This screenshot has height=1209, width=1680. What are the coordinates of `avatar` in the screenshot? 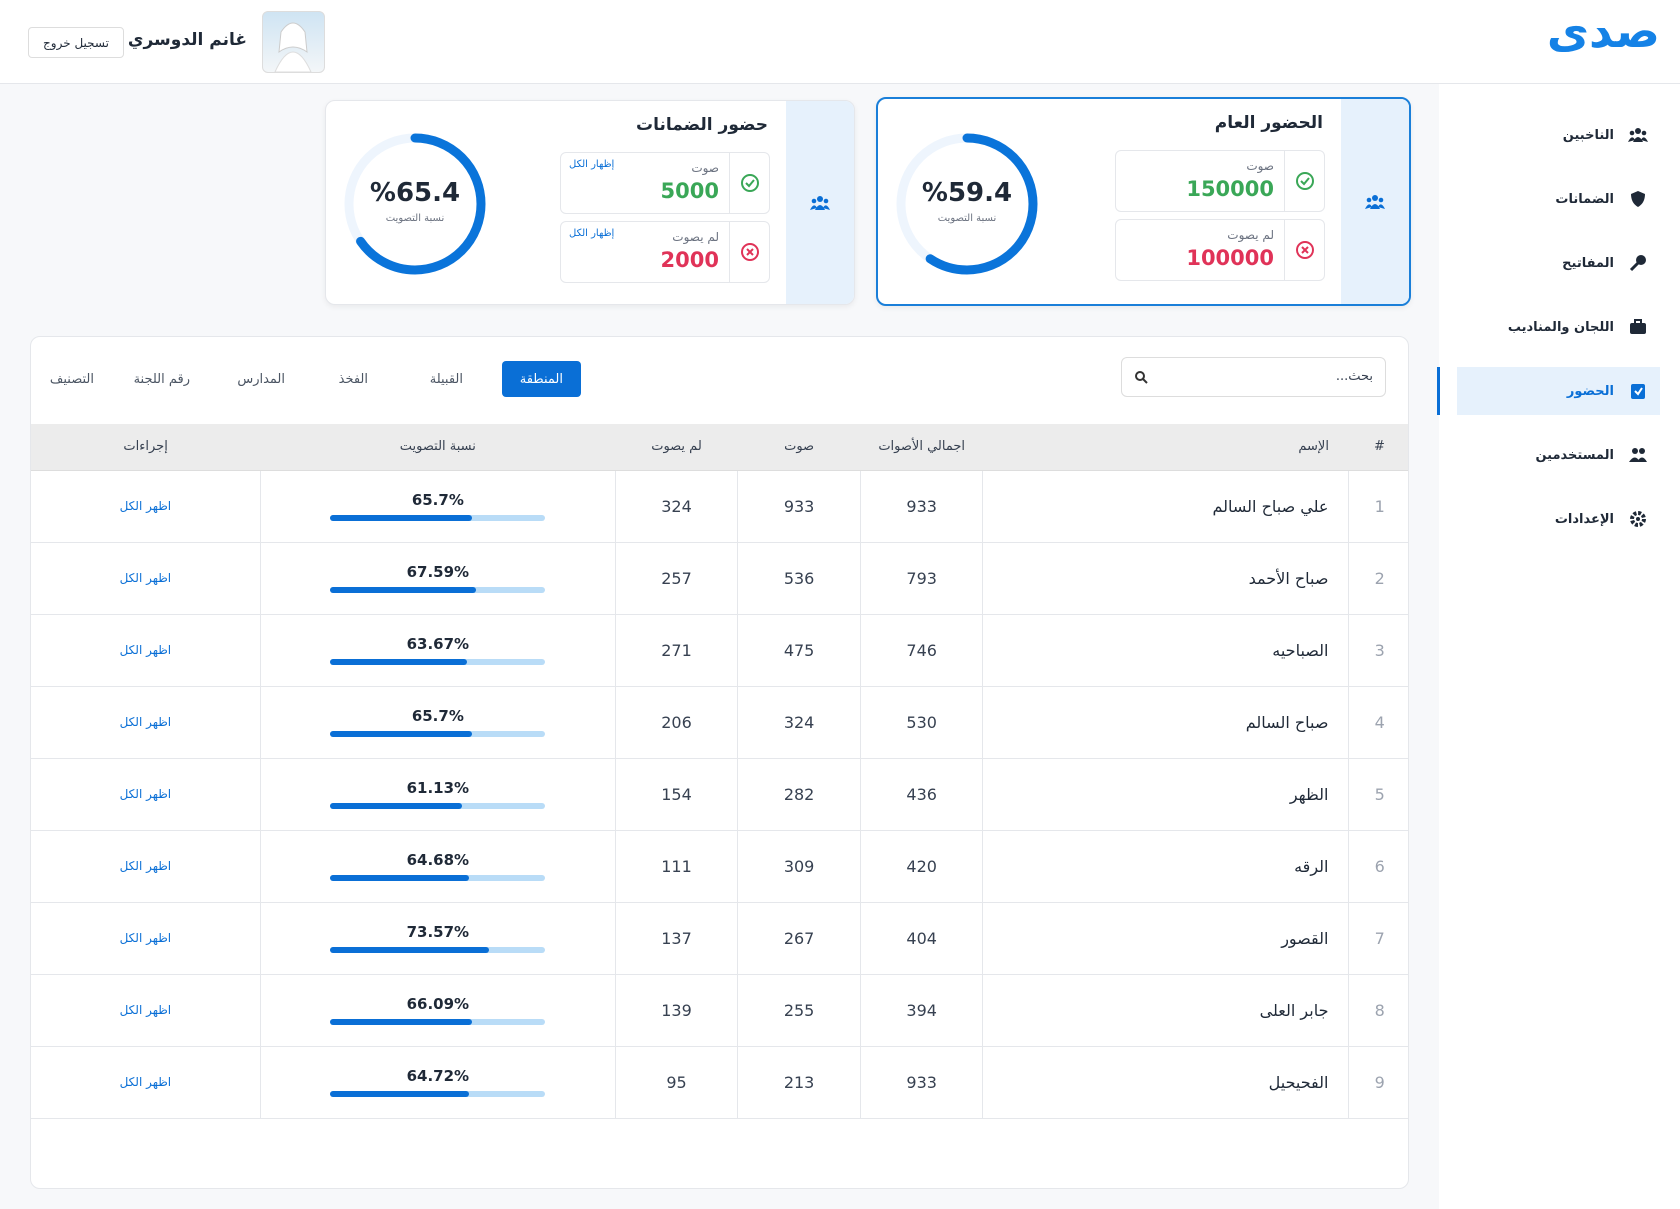 It's located at (293, 42).